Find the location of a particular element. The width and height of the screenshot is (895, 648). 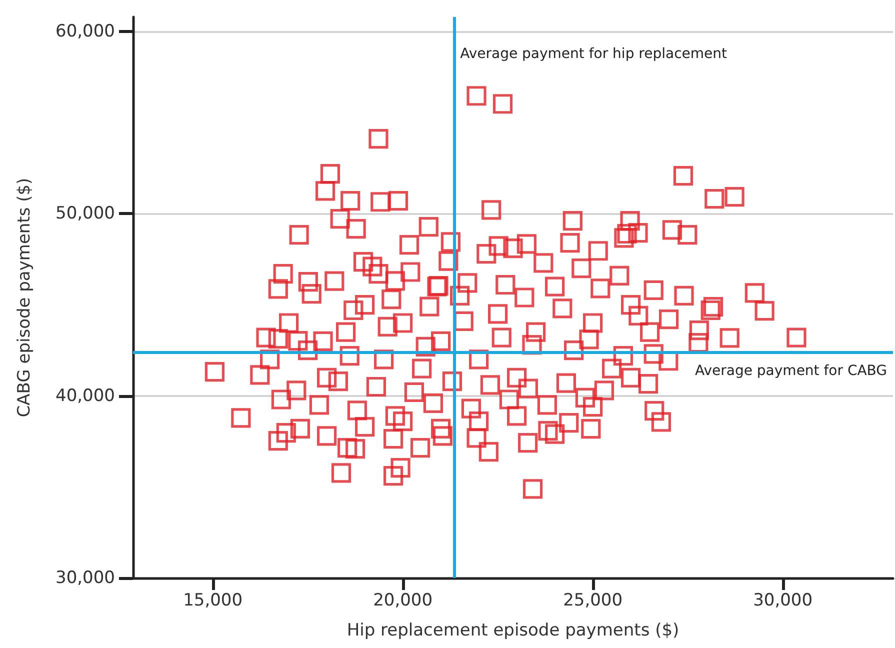

x-tick-label: 15,000 is located at coordinates (213, 600).